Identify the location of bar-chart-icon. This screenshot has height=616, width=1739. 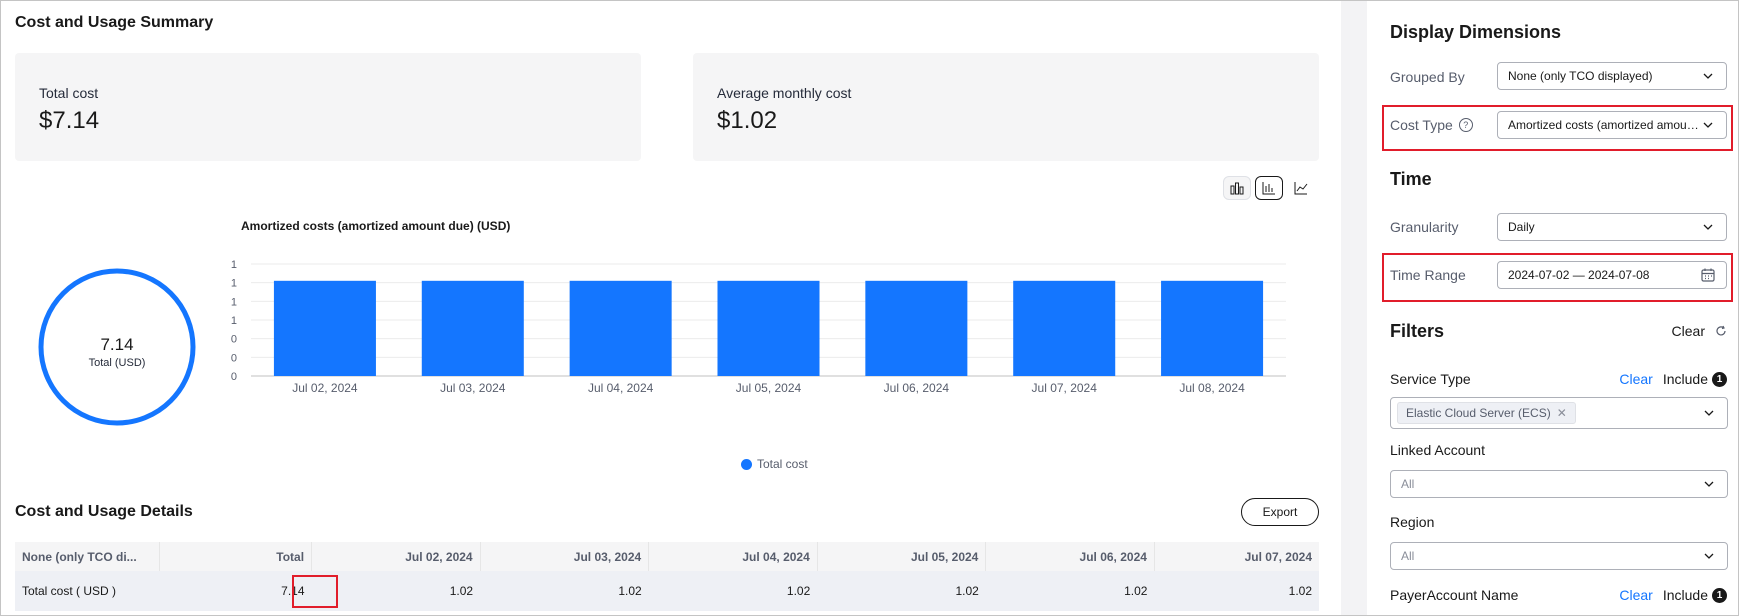
(1237, 188).